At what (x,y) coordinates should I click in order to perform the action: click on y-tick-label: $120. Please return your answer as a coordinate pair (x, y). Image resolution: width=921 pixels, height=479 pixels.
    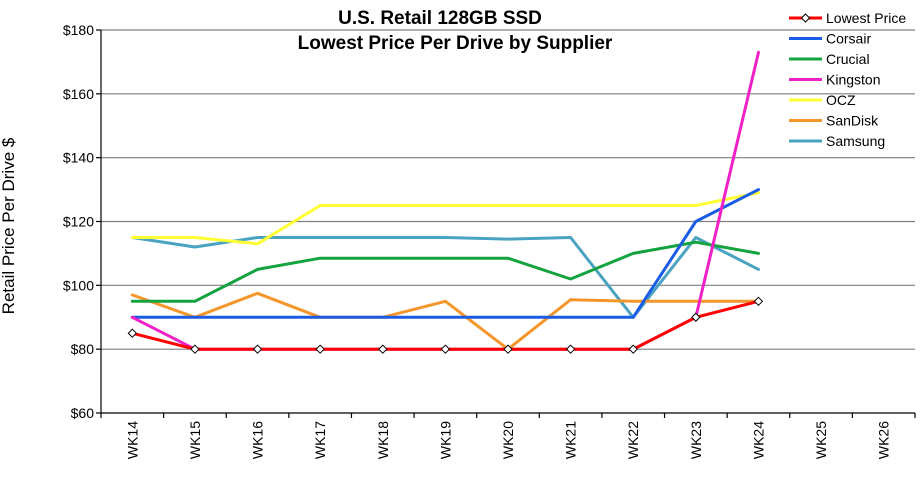
    Looking at the image, I should click on (78, 222).